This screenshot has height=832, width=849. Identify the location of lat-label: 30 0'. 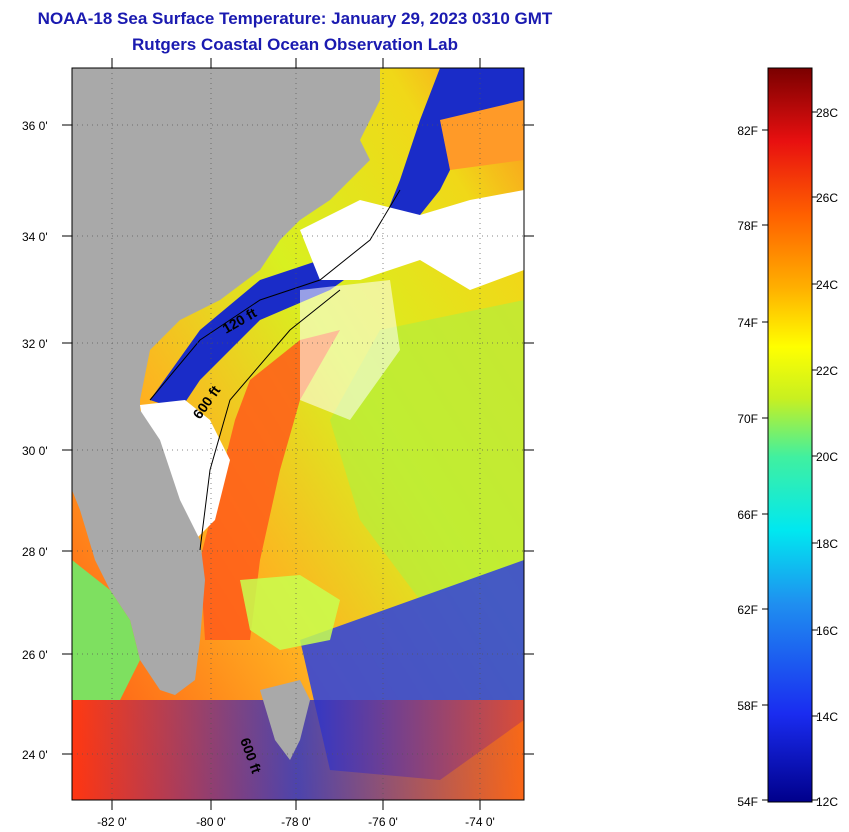
(35, 451).